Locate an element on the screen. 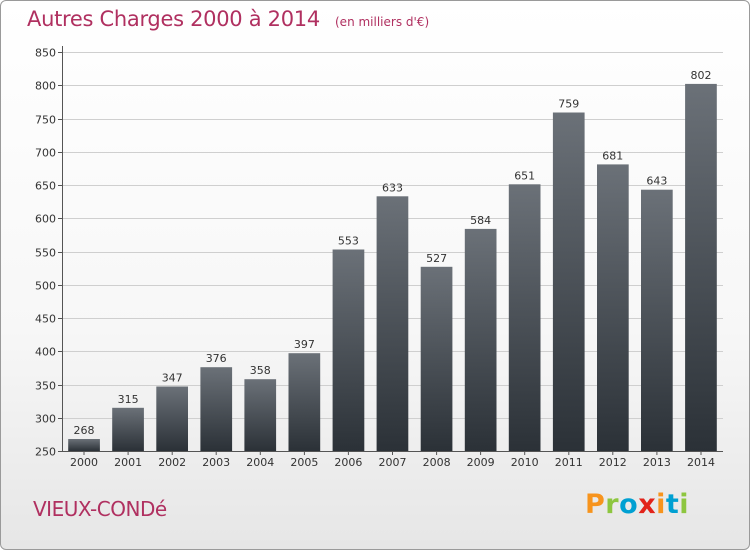 Image resolution: width=750 pixels, height=550 pixels. x-tick-label-2004: 2004 is located at coordinates (260, 462).